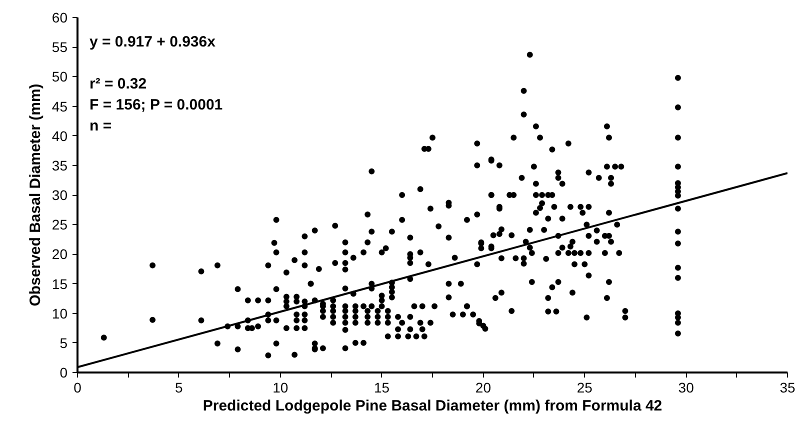 The image size is (802, 428). I want to click on y-tick-label: 50, so click(60, 76).